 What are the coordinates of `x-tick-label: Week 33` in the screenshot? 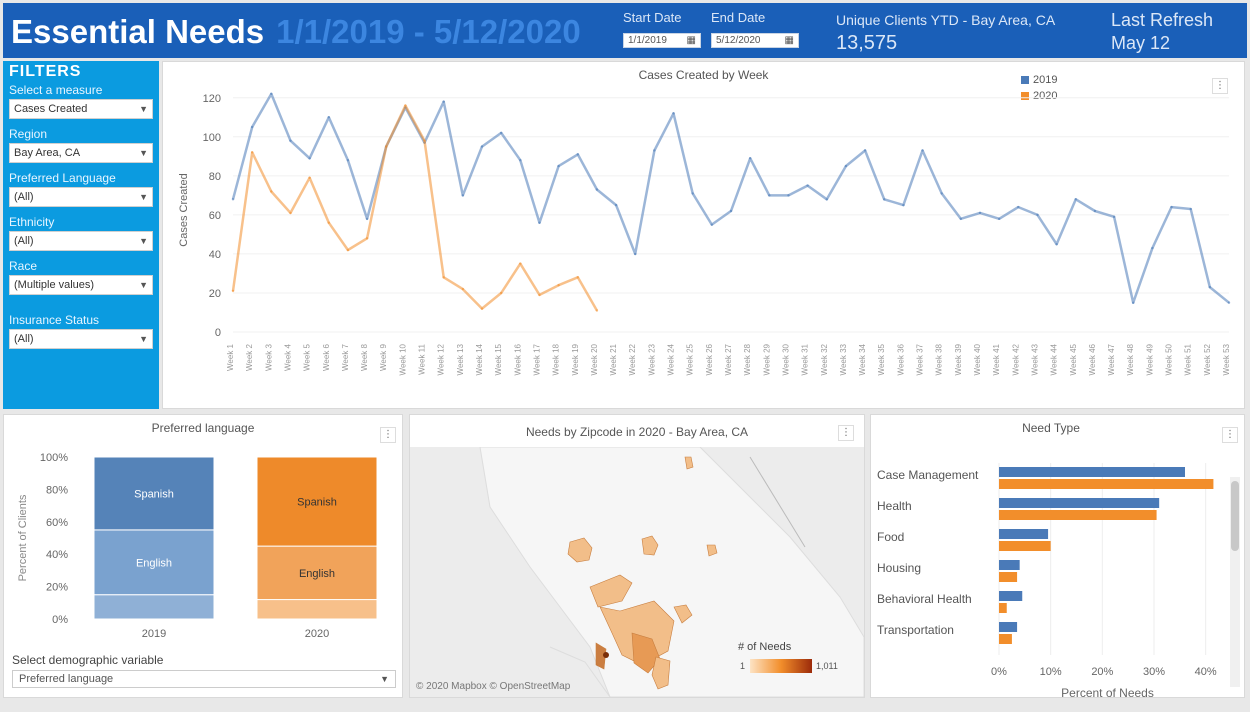 It's located at (843, 359).